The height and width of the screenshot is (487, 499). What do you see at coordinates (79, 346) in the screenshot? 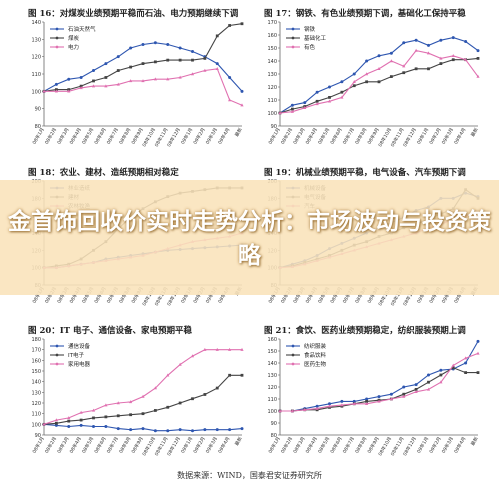
I see `legend-label: 通信设备` at bounding box center [79, 346].